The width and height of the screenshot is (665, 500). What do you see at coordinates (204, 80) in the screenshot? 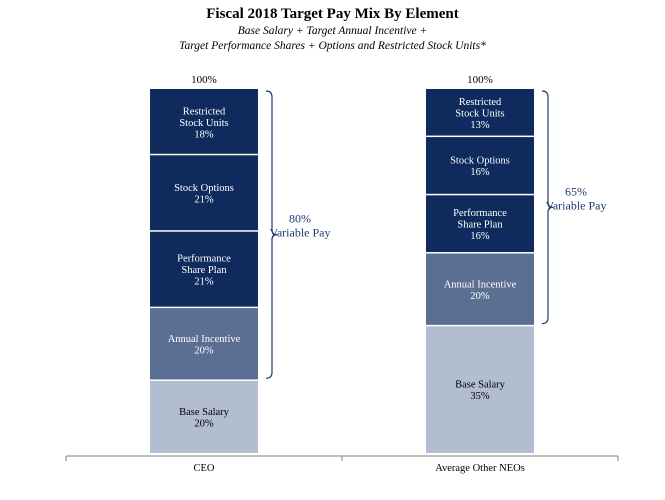
I see `total-label-ceo: 100%` at bounding box center [204, 80].